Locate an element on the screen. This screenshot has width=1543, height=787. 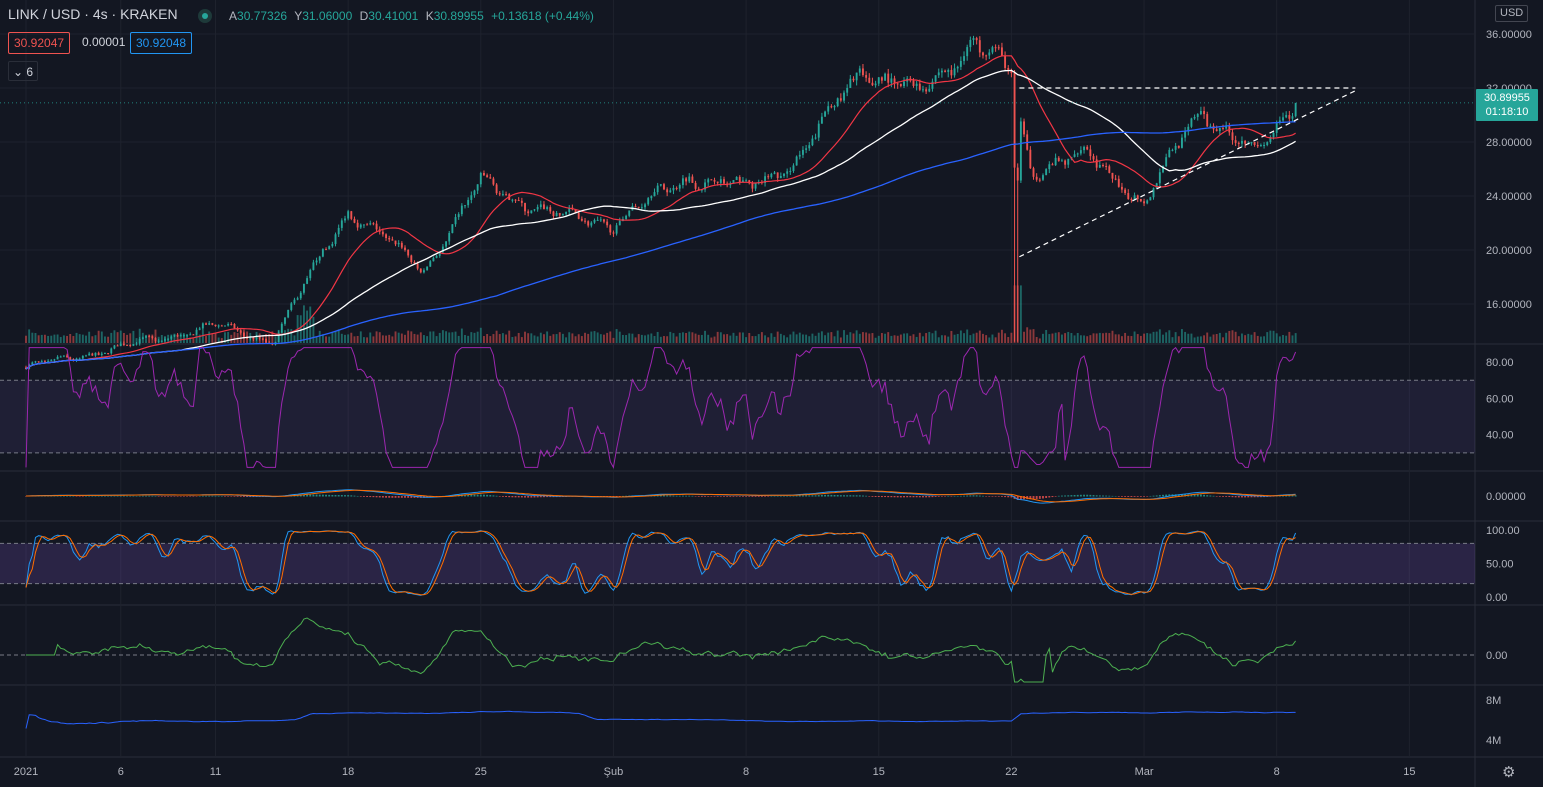
gear-icon: ⚙ is located at coordinates (1509, 772).